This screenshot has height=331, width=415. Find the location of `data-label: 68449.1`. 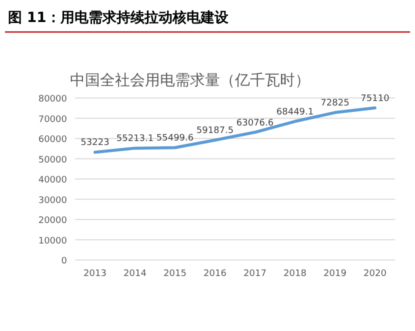

data-label: 68449.1 is located at coordinates (295, 112).